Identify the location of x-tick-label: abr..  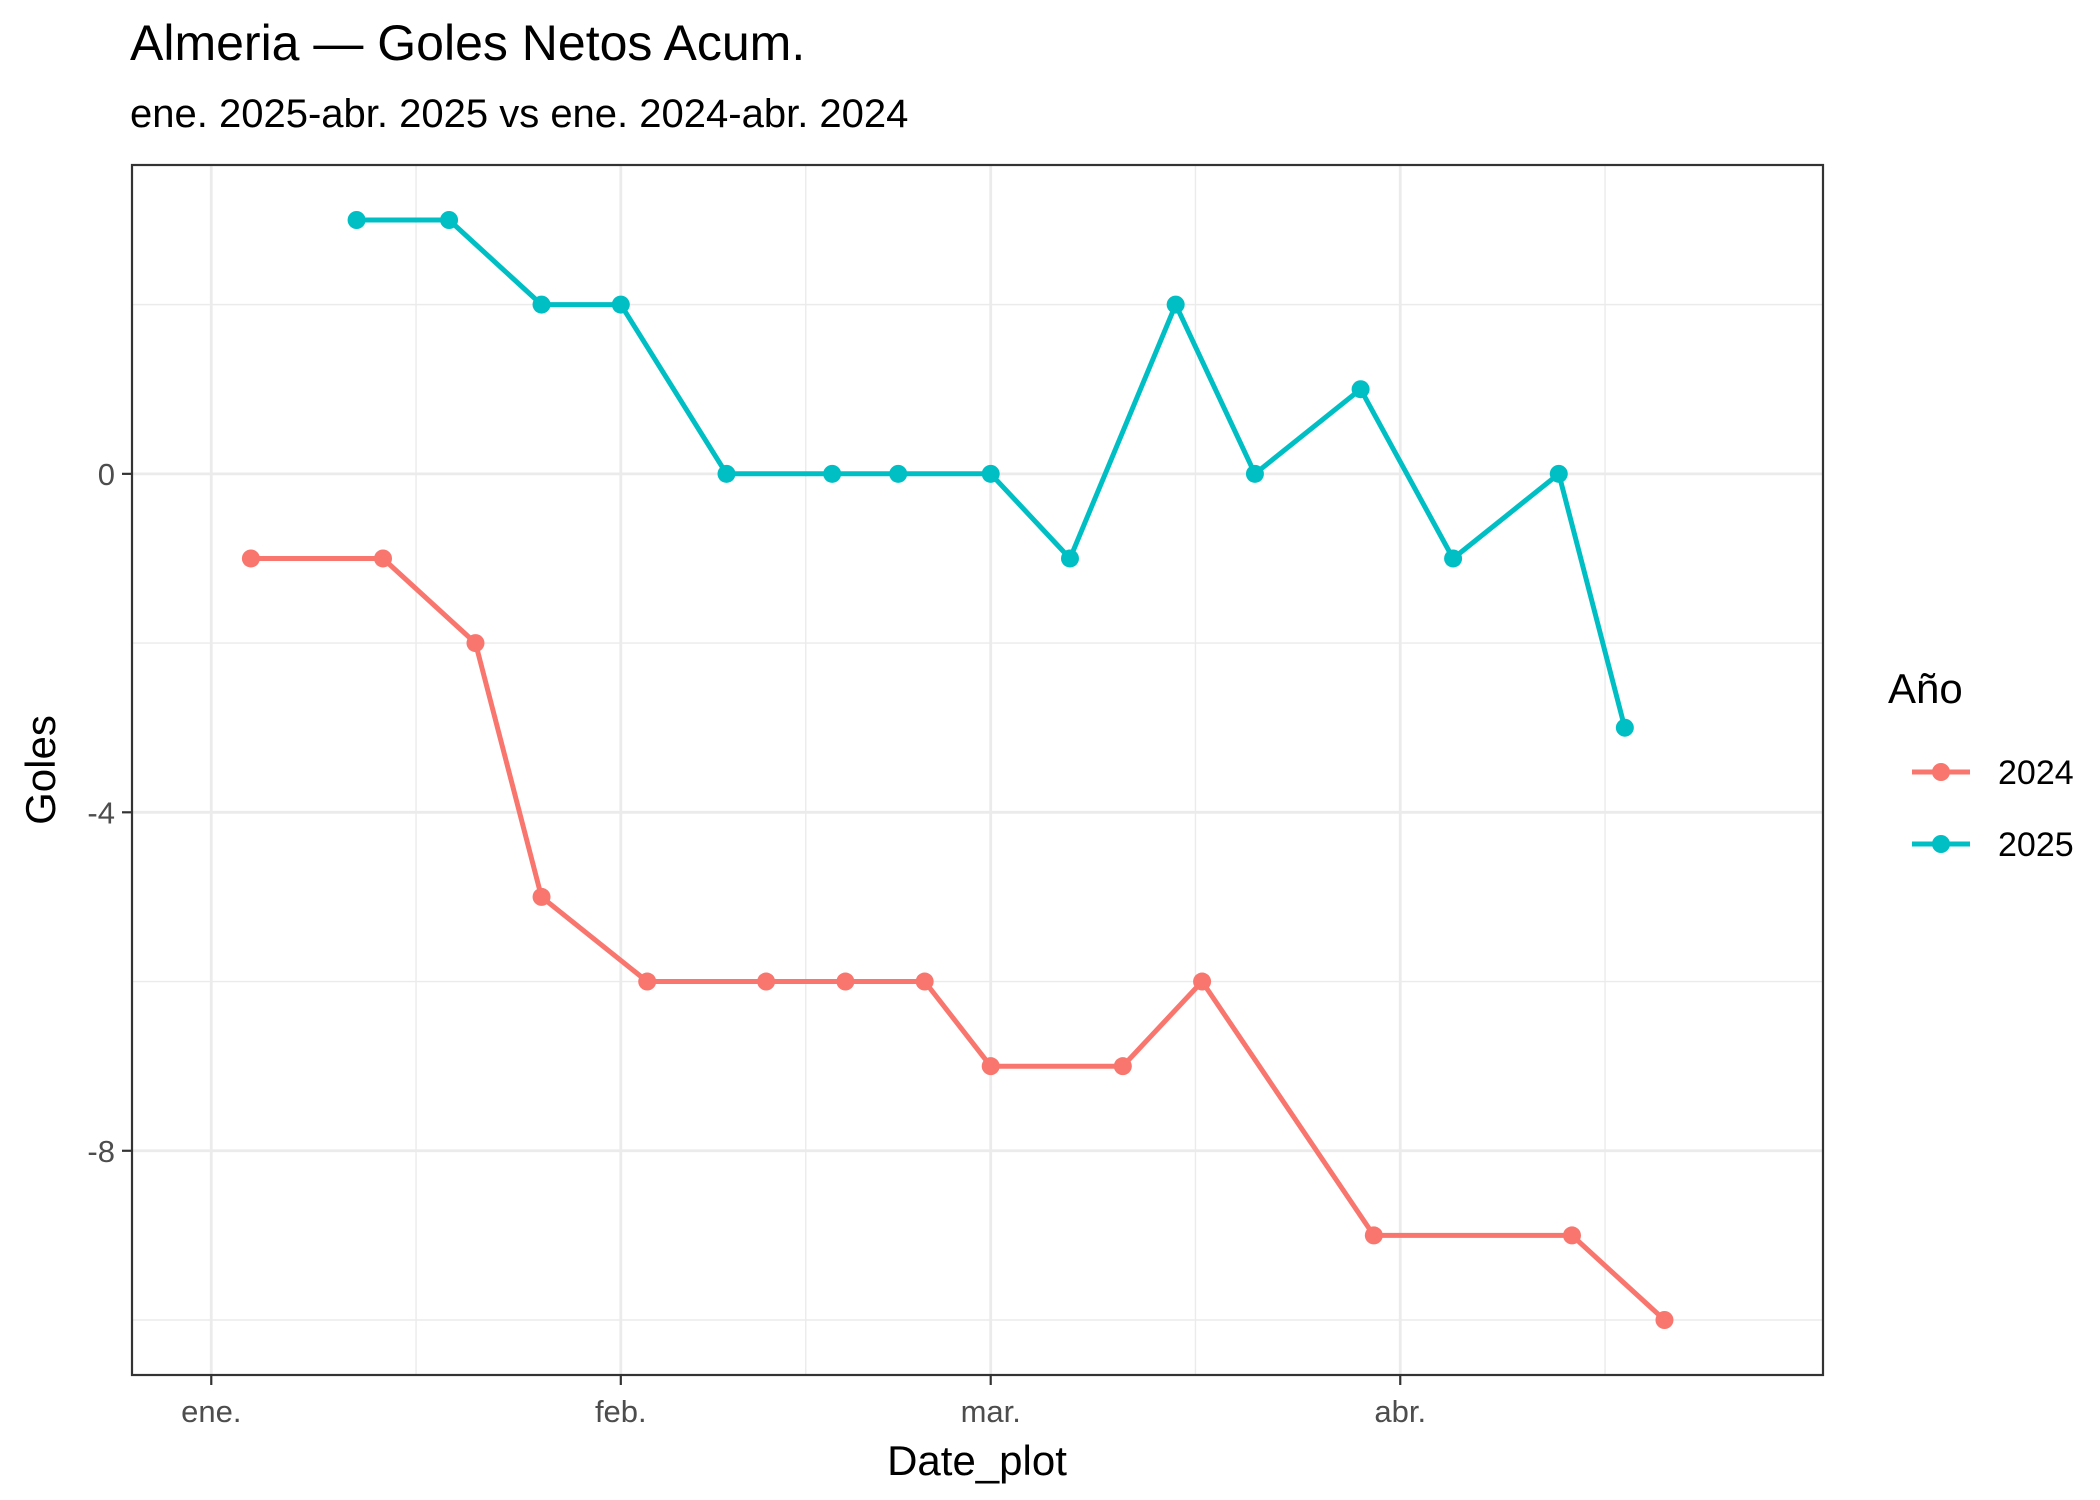
(1400, 1411).